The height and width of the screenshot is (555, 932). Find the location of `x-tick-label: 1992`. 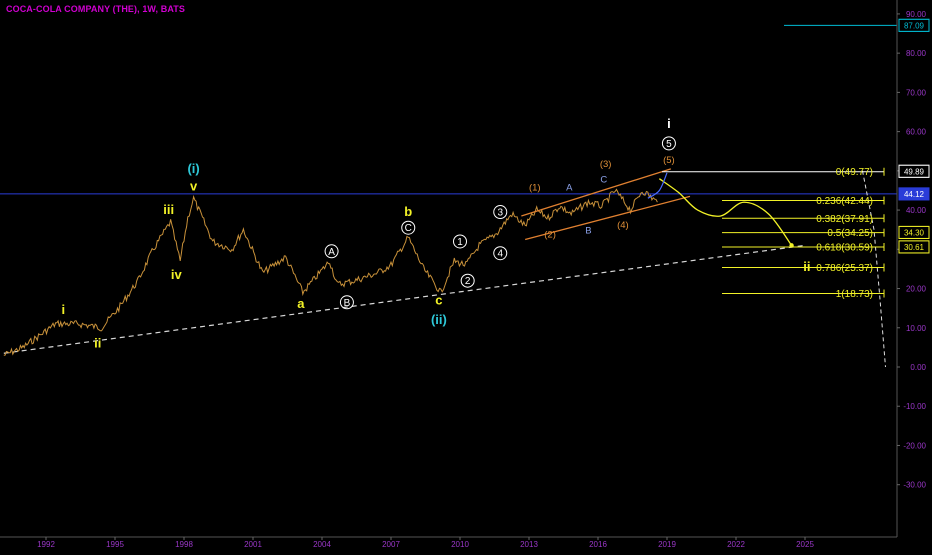

x-tick-label: 1992 is located at coordinates (46, 544).